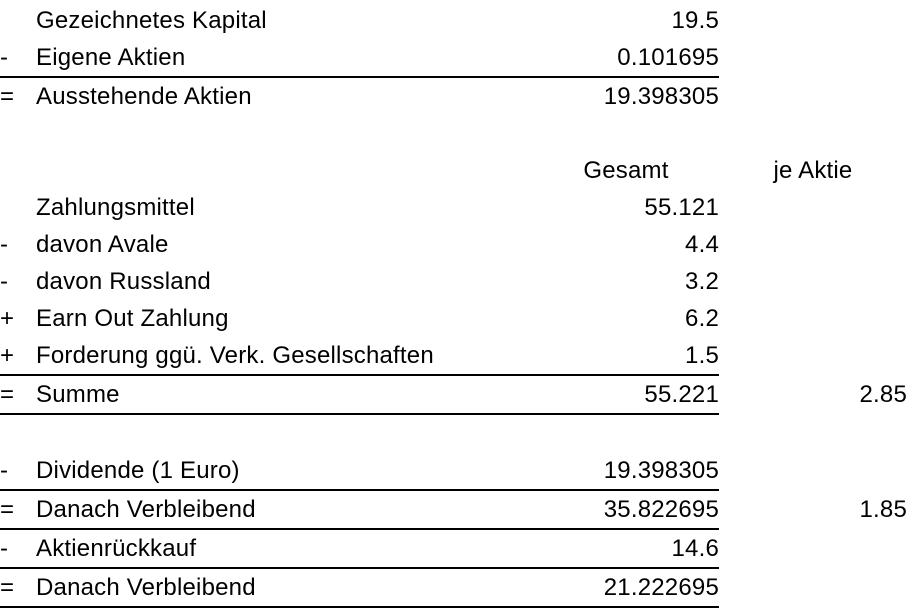 This screenshot has height=608, width=907. I want to click on per-share-cell: 2.85, so click(883, 394).